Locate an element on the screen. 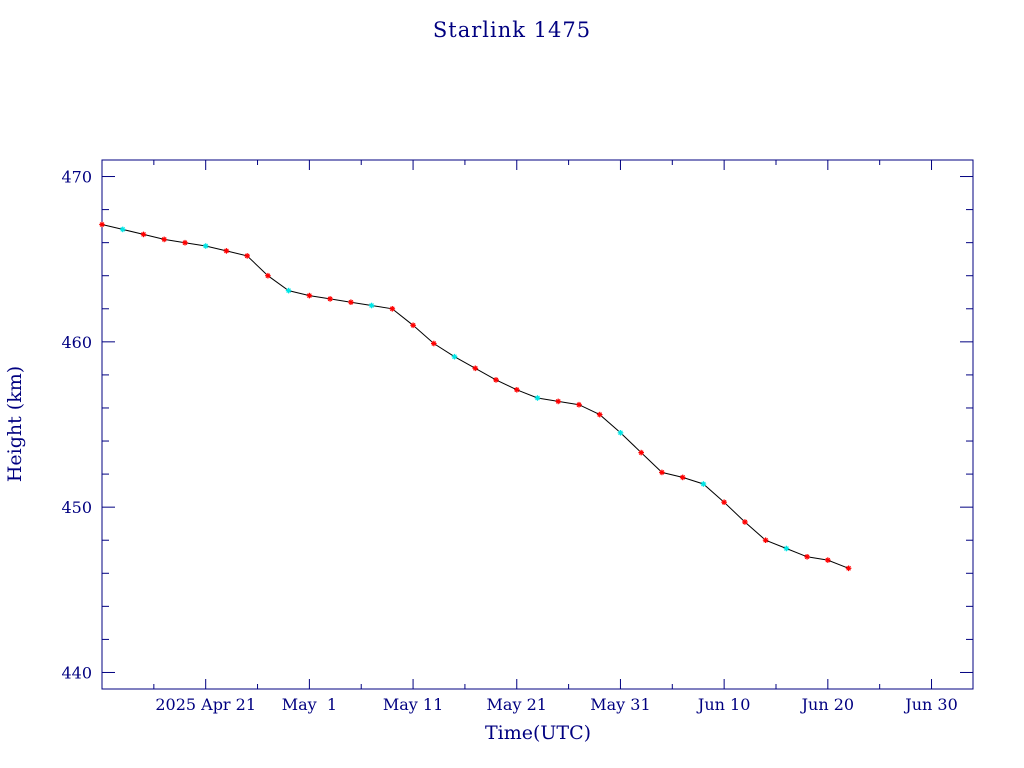  x-tick-label: May 1 is located at coordinates (309, 704).